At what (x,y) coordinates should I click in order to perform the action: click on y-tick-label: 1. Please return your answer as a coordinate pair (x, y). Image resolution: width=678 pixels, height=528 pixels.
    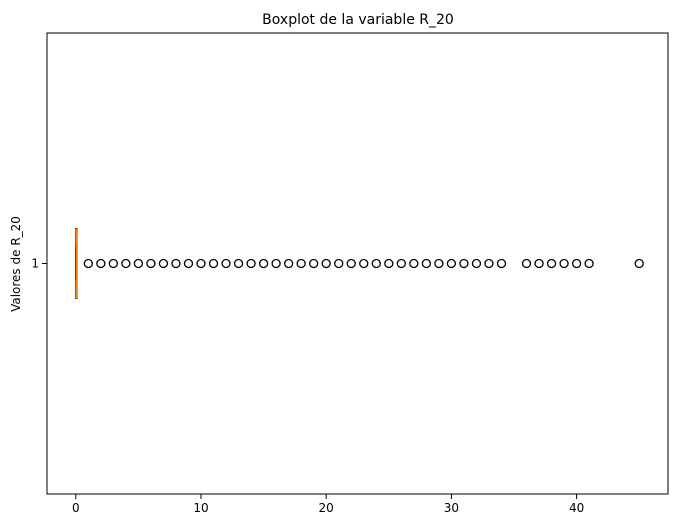
    Looking at the image, I should click on (35, 264).